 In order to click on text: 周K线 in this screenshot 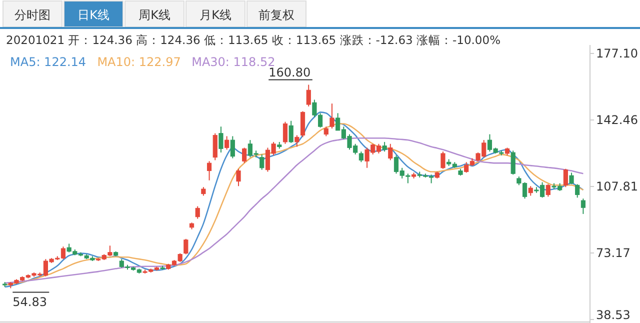, I will do `click(154, 15)`.